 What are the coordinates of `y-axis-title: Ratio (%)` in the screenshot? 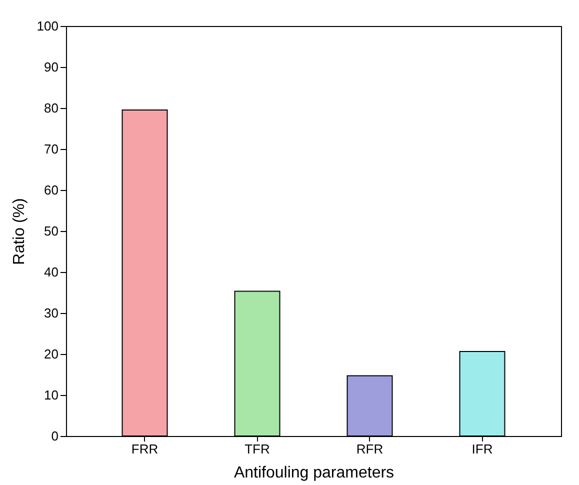 It's located at (19, 231).